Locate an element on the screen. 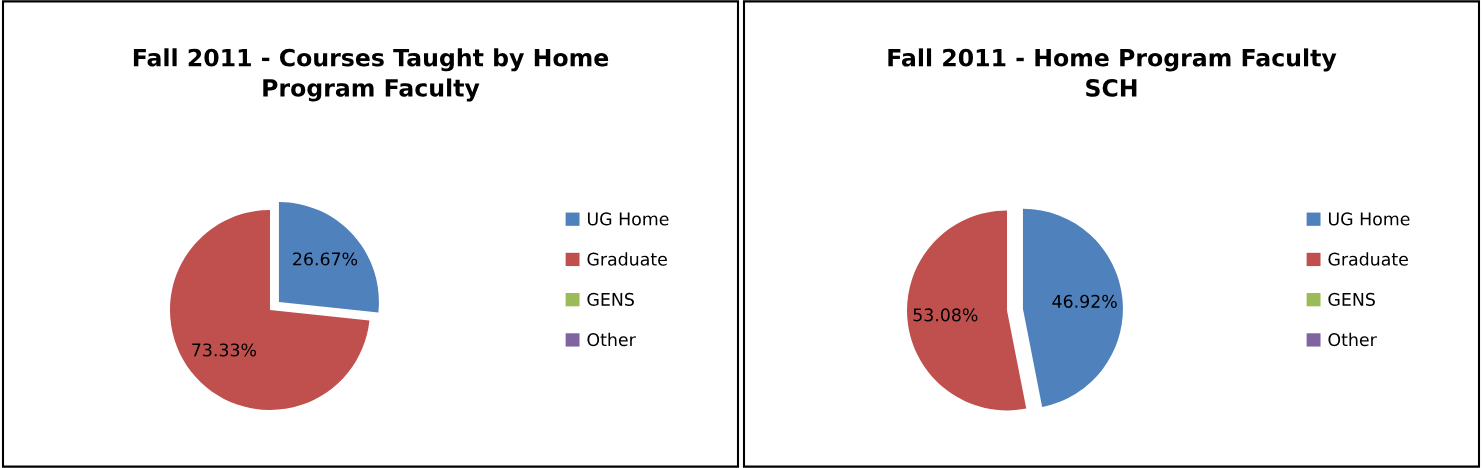 The width and height of the screenshot is (1482, 468). data-label: 53.08% is located at coordinates (945, 315).